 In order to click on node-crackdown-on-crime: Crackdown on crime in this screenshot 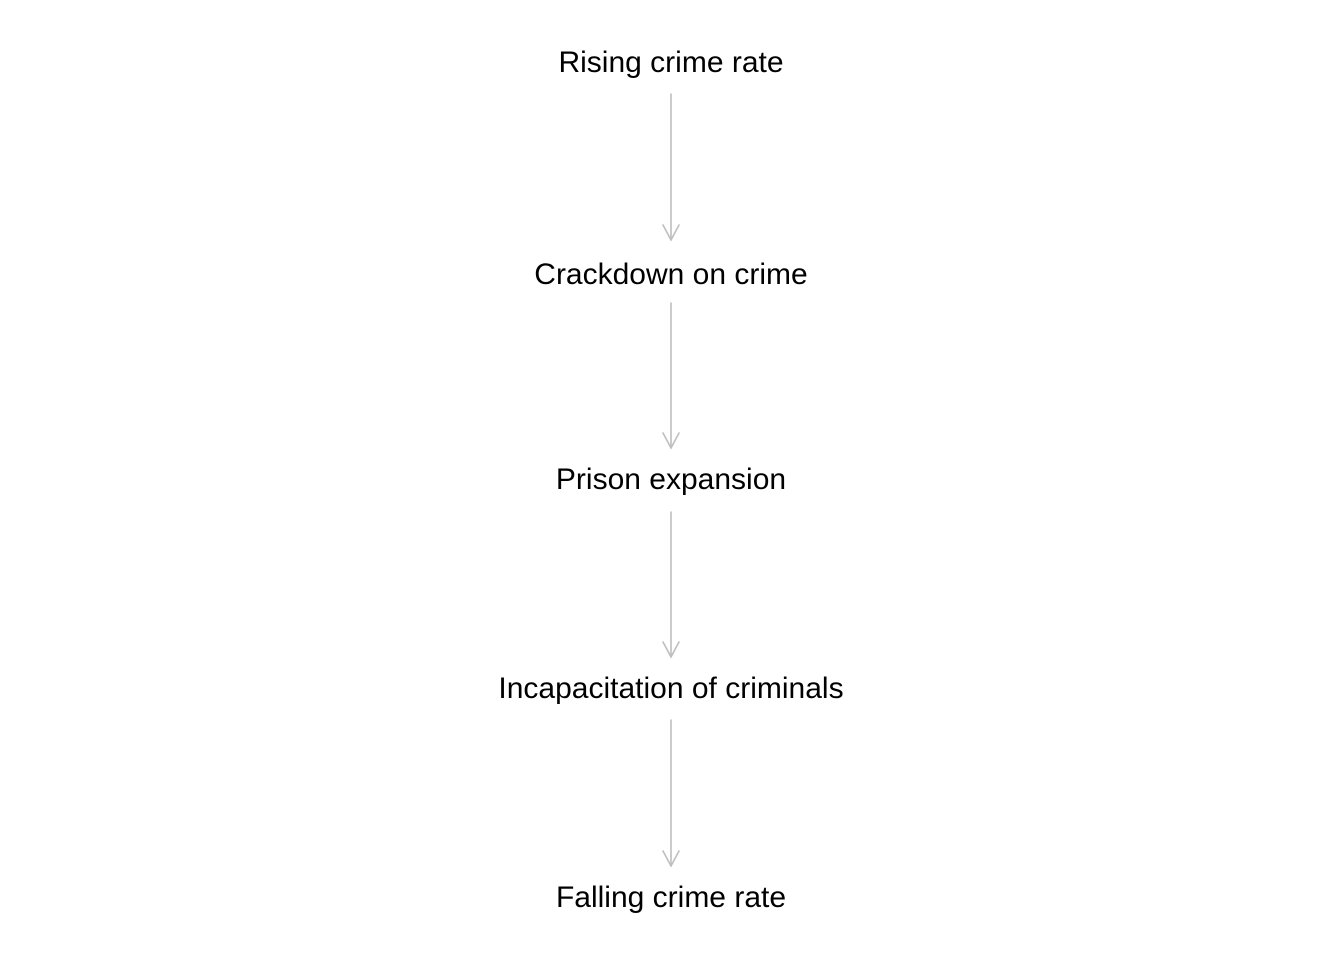, I will do `click(670, 274)`.